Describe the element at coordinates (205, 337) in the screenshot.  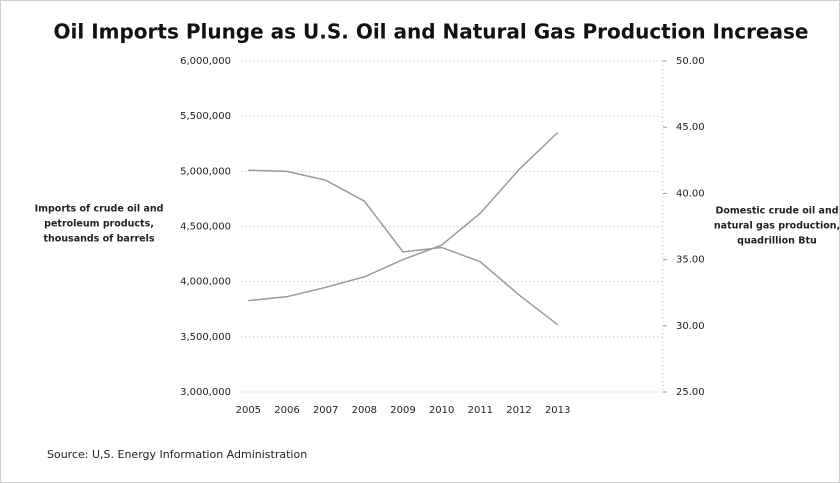
I see `y-tick-label: 3,500,000` at that location.